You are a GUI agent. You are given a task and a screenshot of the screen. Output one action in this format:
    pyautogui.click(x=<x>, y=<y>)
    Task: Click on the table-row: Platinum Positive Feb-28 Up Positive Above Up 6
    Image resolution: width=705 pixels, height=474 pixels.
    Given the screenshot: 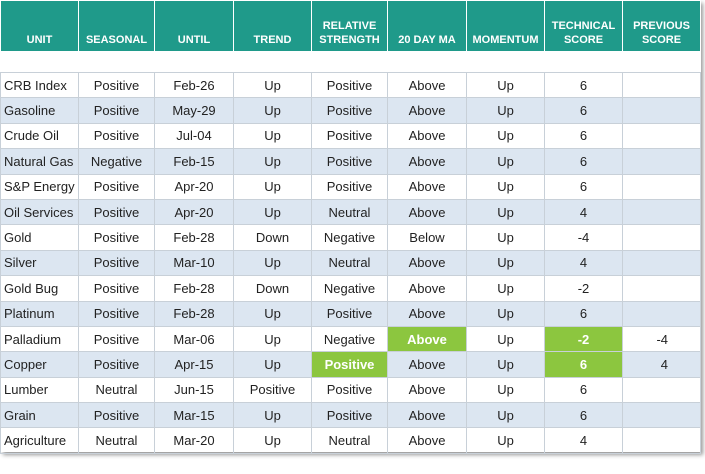 What is the action you would take?
    pyautogui.click(x=350, y=313)
    